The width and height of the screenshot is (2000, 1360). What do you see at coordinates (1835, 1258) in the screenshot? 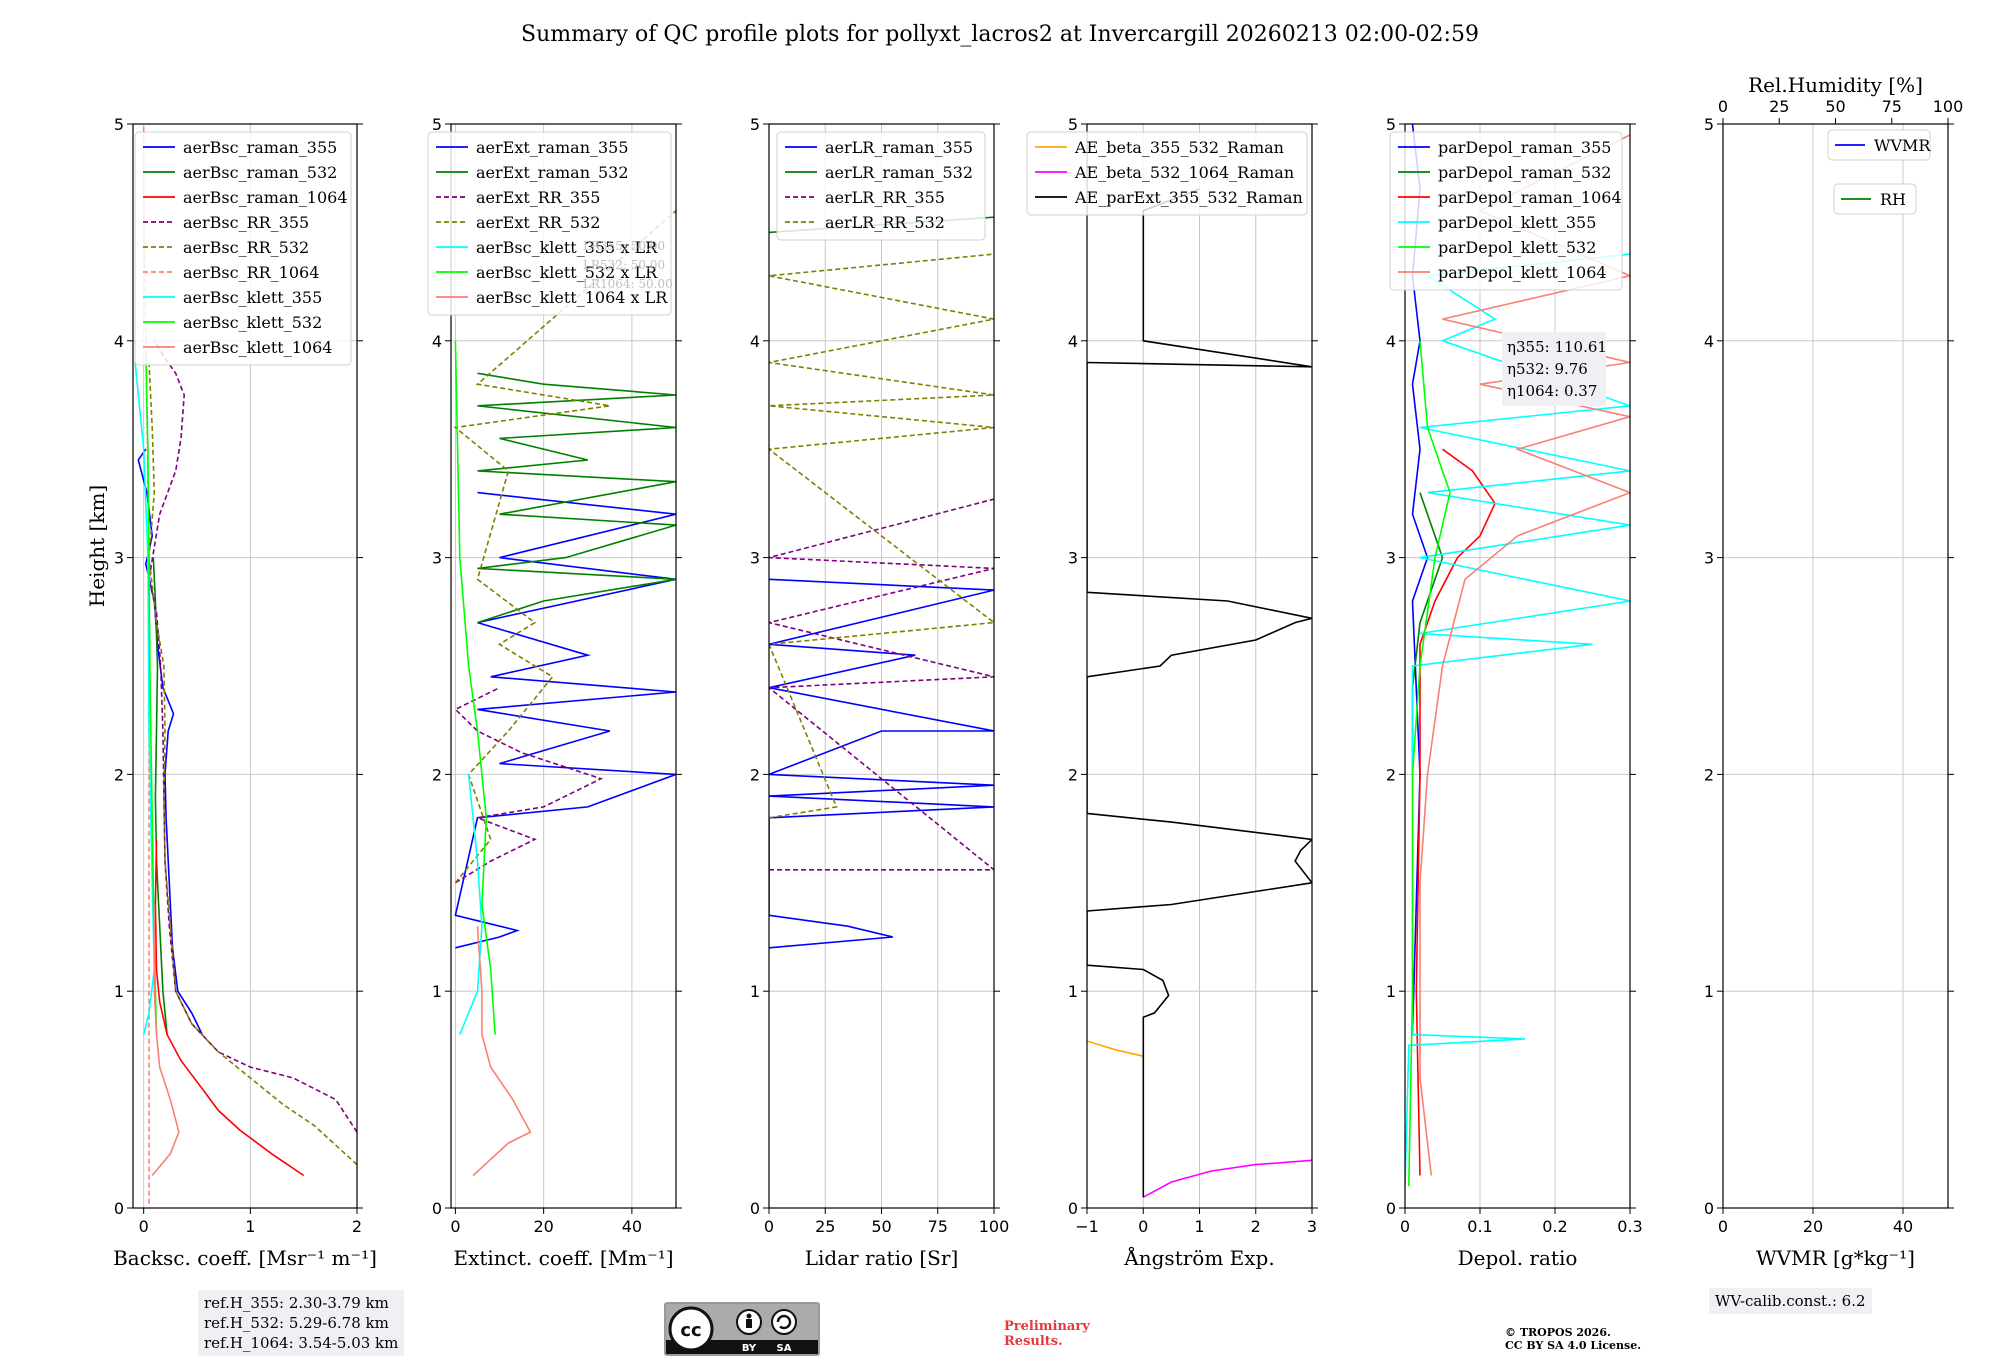
I see `x-axis-label: WVMR [g*kg⁻¹]` at bounding box center [1835, 1258].